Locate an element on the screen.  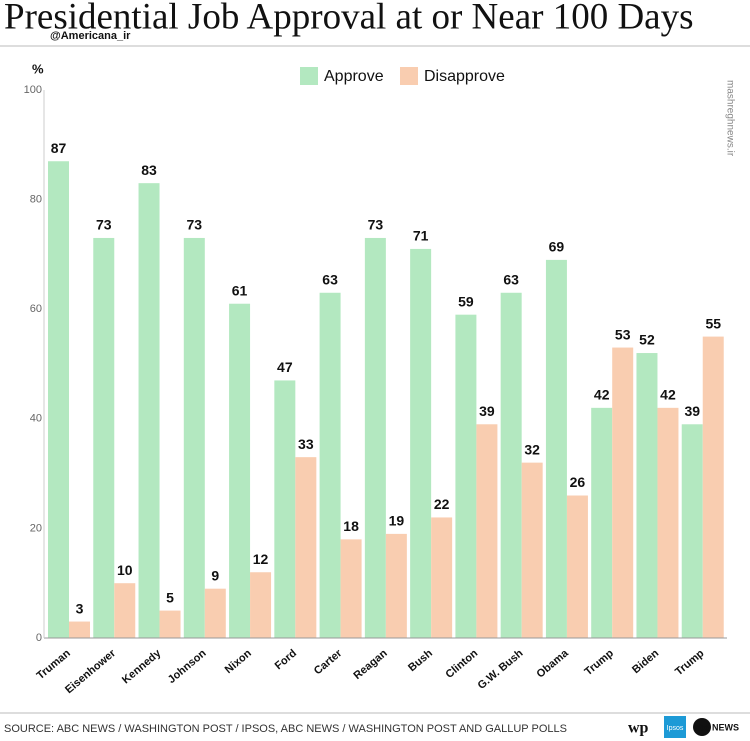
x-tick-label: G.W. Bush is located at coordinates (501, 669).